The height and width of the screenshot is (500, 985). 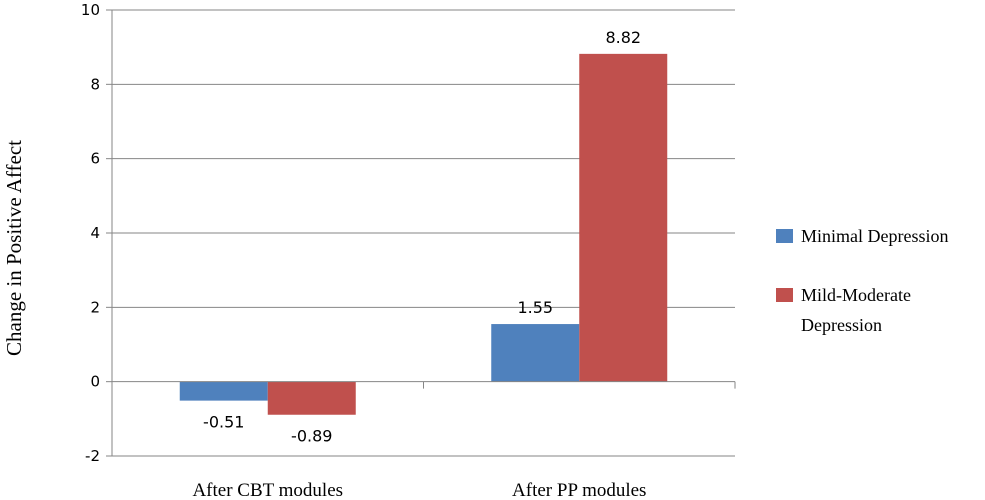 What do you see at coordinates (419, 490) in the screenshot?
I see `category-labels: After CBT modules After PP modules` at bounding box center [419, 490].